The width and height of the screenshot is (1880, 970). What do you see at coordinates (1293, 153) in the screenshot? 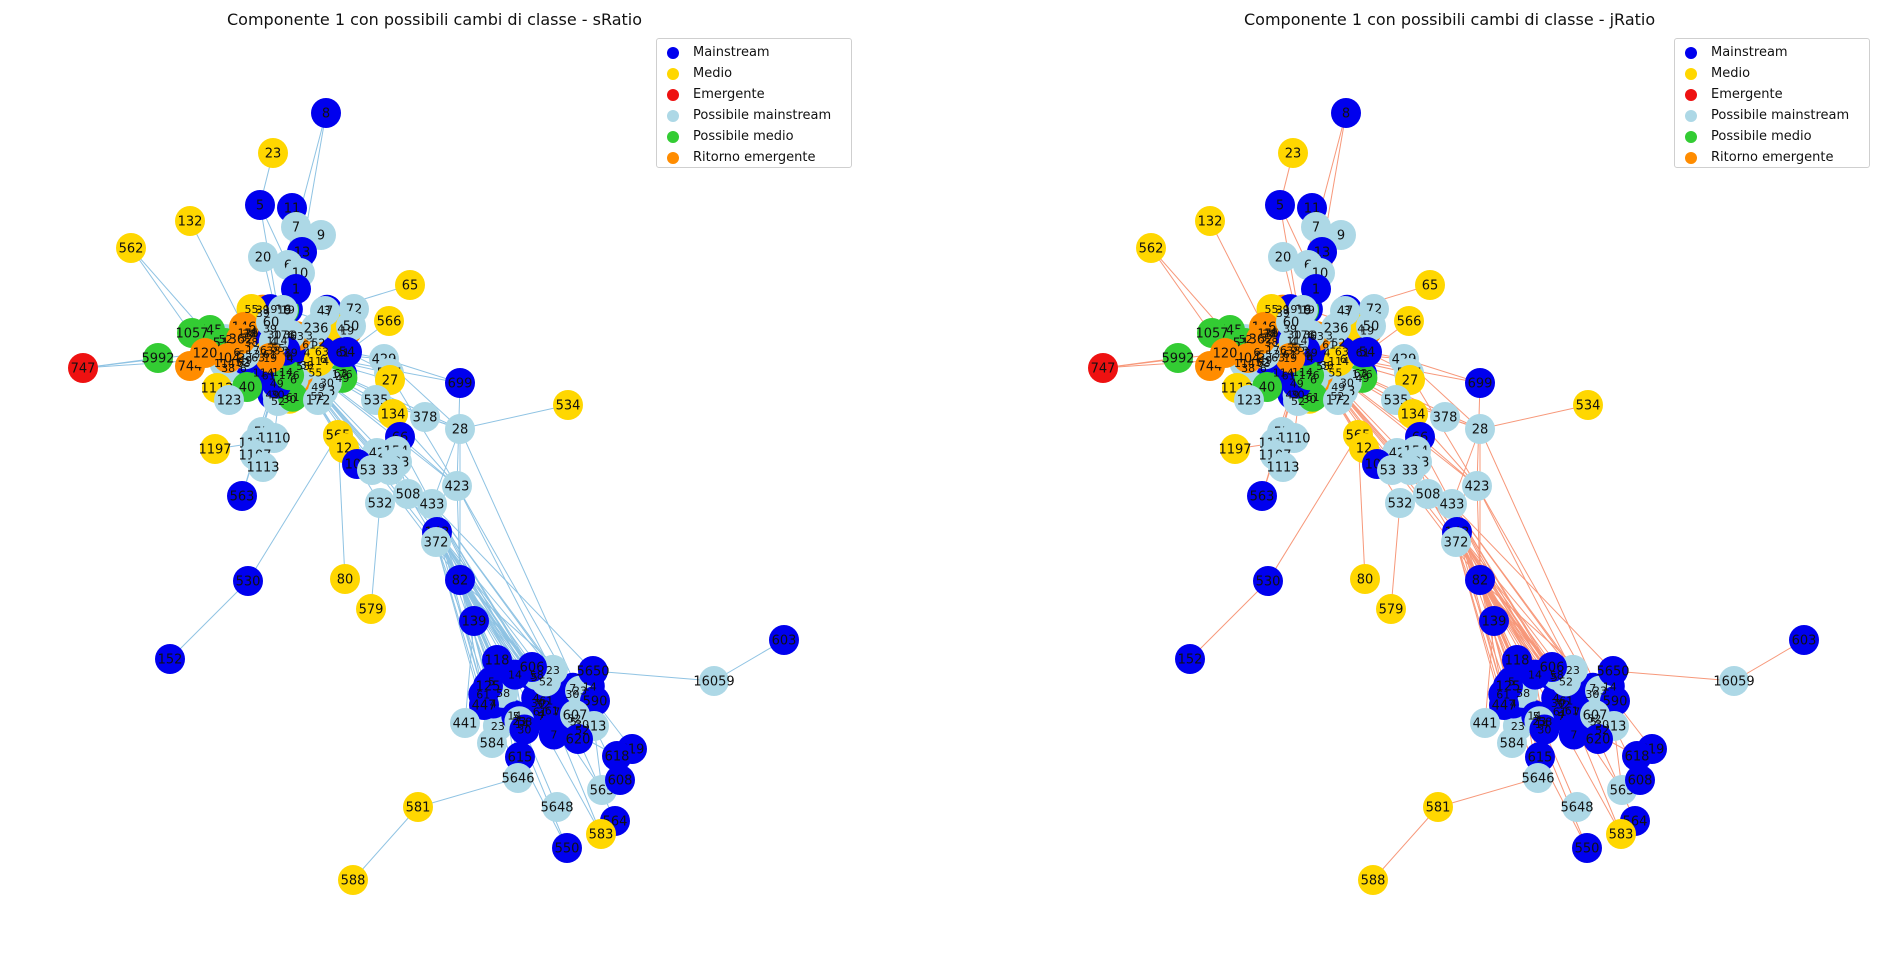
I see `graph-node: 23` at bounding box center [1293, 153].